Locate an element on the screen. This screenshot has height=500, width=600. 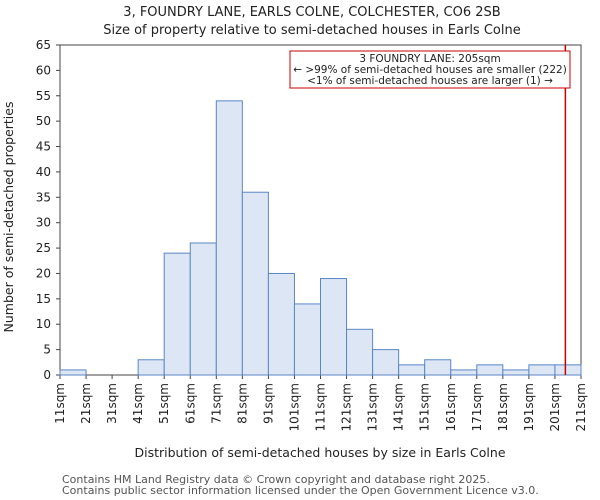
x-tick-label: 211sqm is located at coordinates (581, 407).